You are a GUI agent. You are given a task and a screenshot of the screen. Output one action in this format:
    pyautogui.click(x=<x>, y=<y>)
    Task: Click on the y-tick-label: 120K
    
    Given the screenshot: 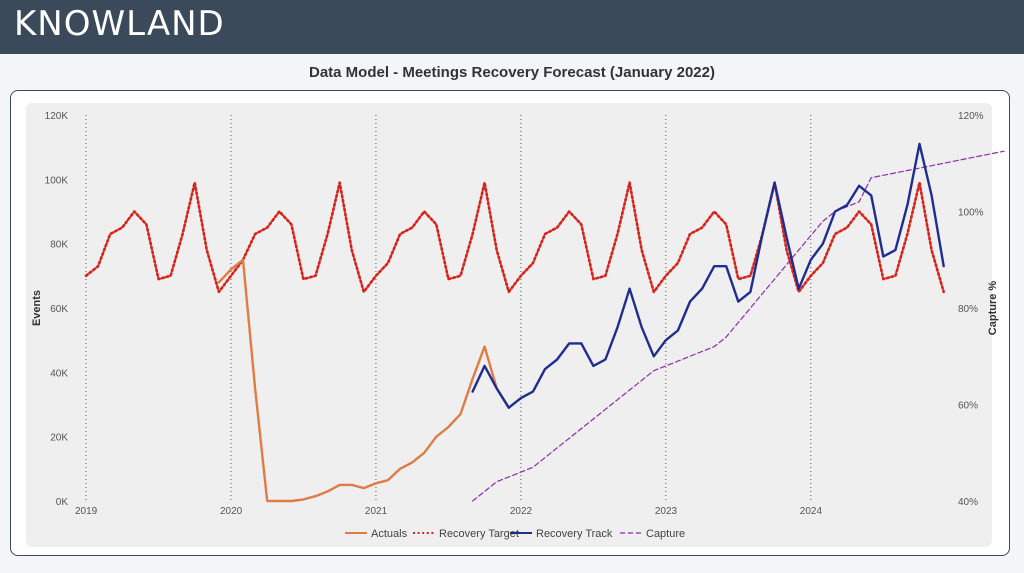 What is the action you would take?
    pyautogui.click(x=57, y=116)
    